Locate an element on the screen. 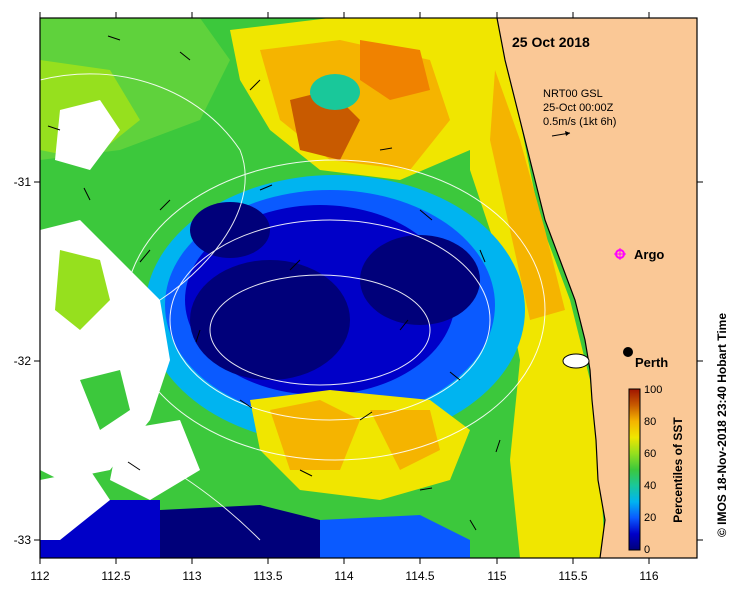  x-tick-label: 115 is located at coordinates (496, 576).